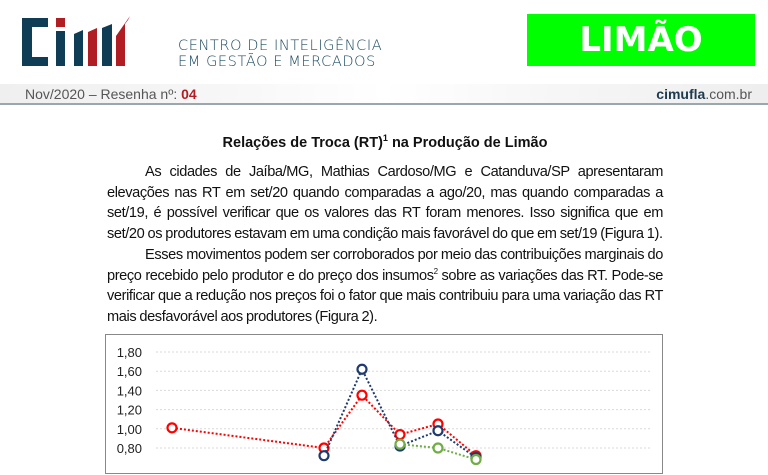 Image resolution: width=768 pixels, height=475 pixels. I want to click on title-text: Relações de Troca (RT), so click(302, 143).